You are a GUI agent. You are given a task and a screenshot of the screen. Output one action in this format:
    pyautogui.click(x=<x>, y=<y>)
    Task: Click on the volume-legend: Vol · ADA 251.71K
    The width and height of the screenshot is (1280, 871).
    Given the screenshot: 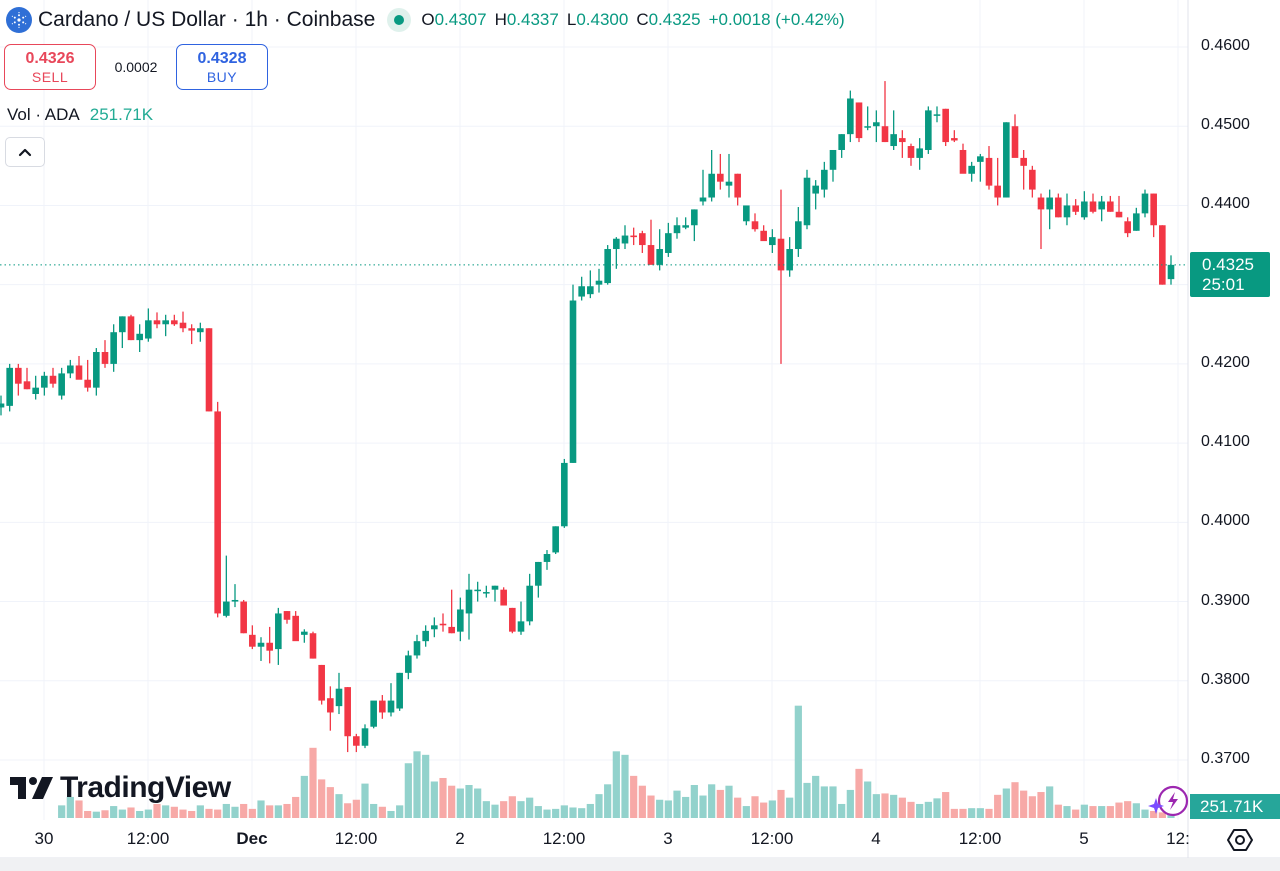 What is the action you would take?
    pyautogui.click(x=80, y=115)
    